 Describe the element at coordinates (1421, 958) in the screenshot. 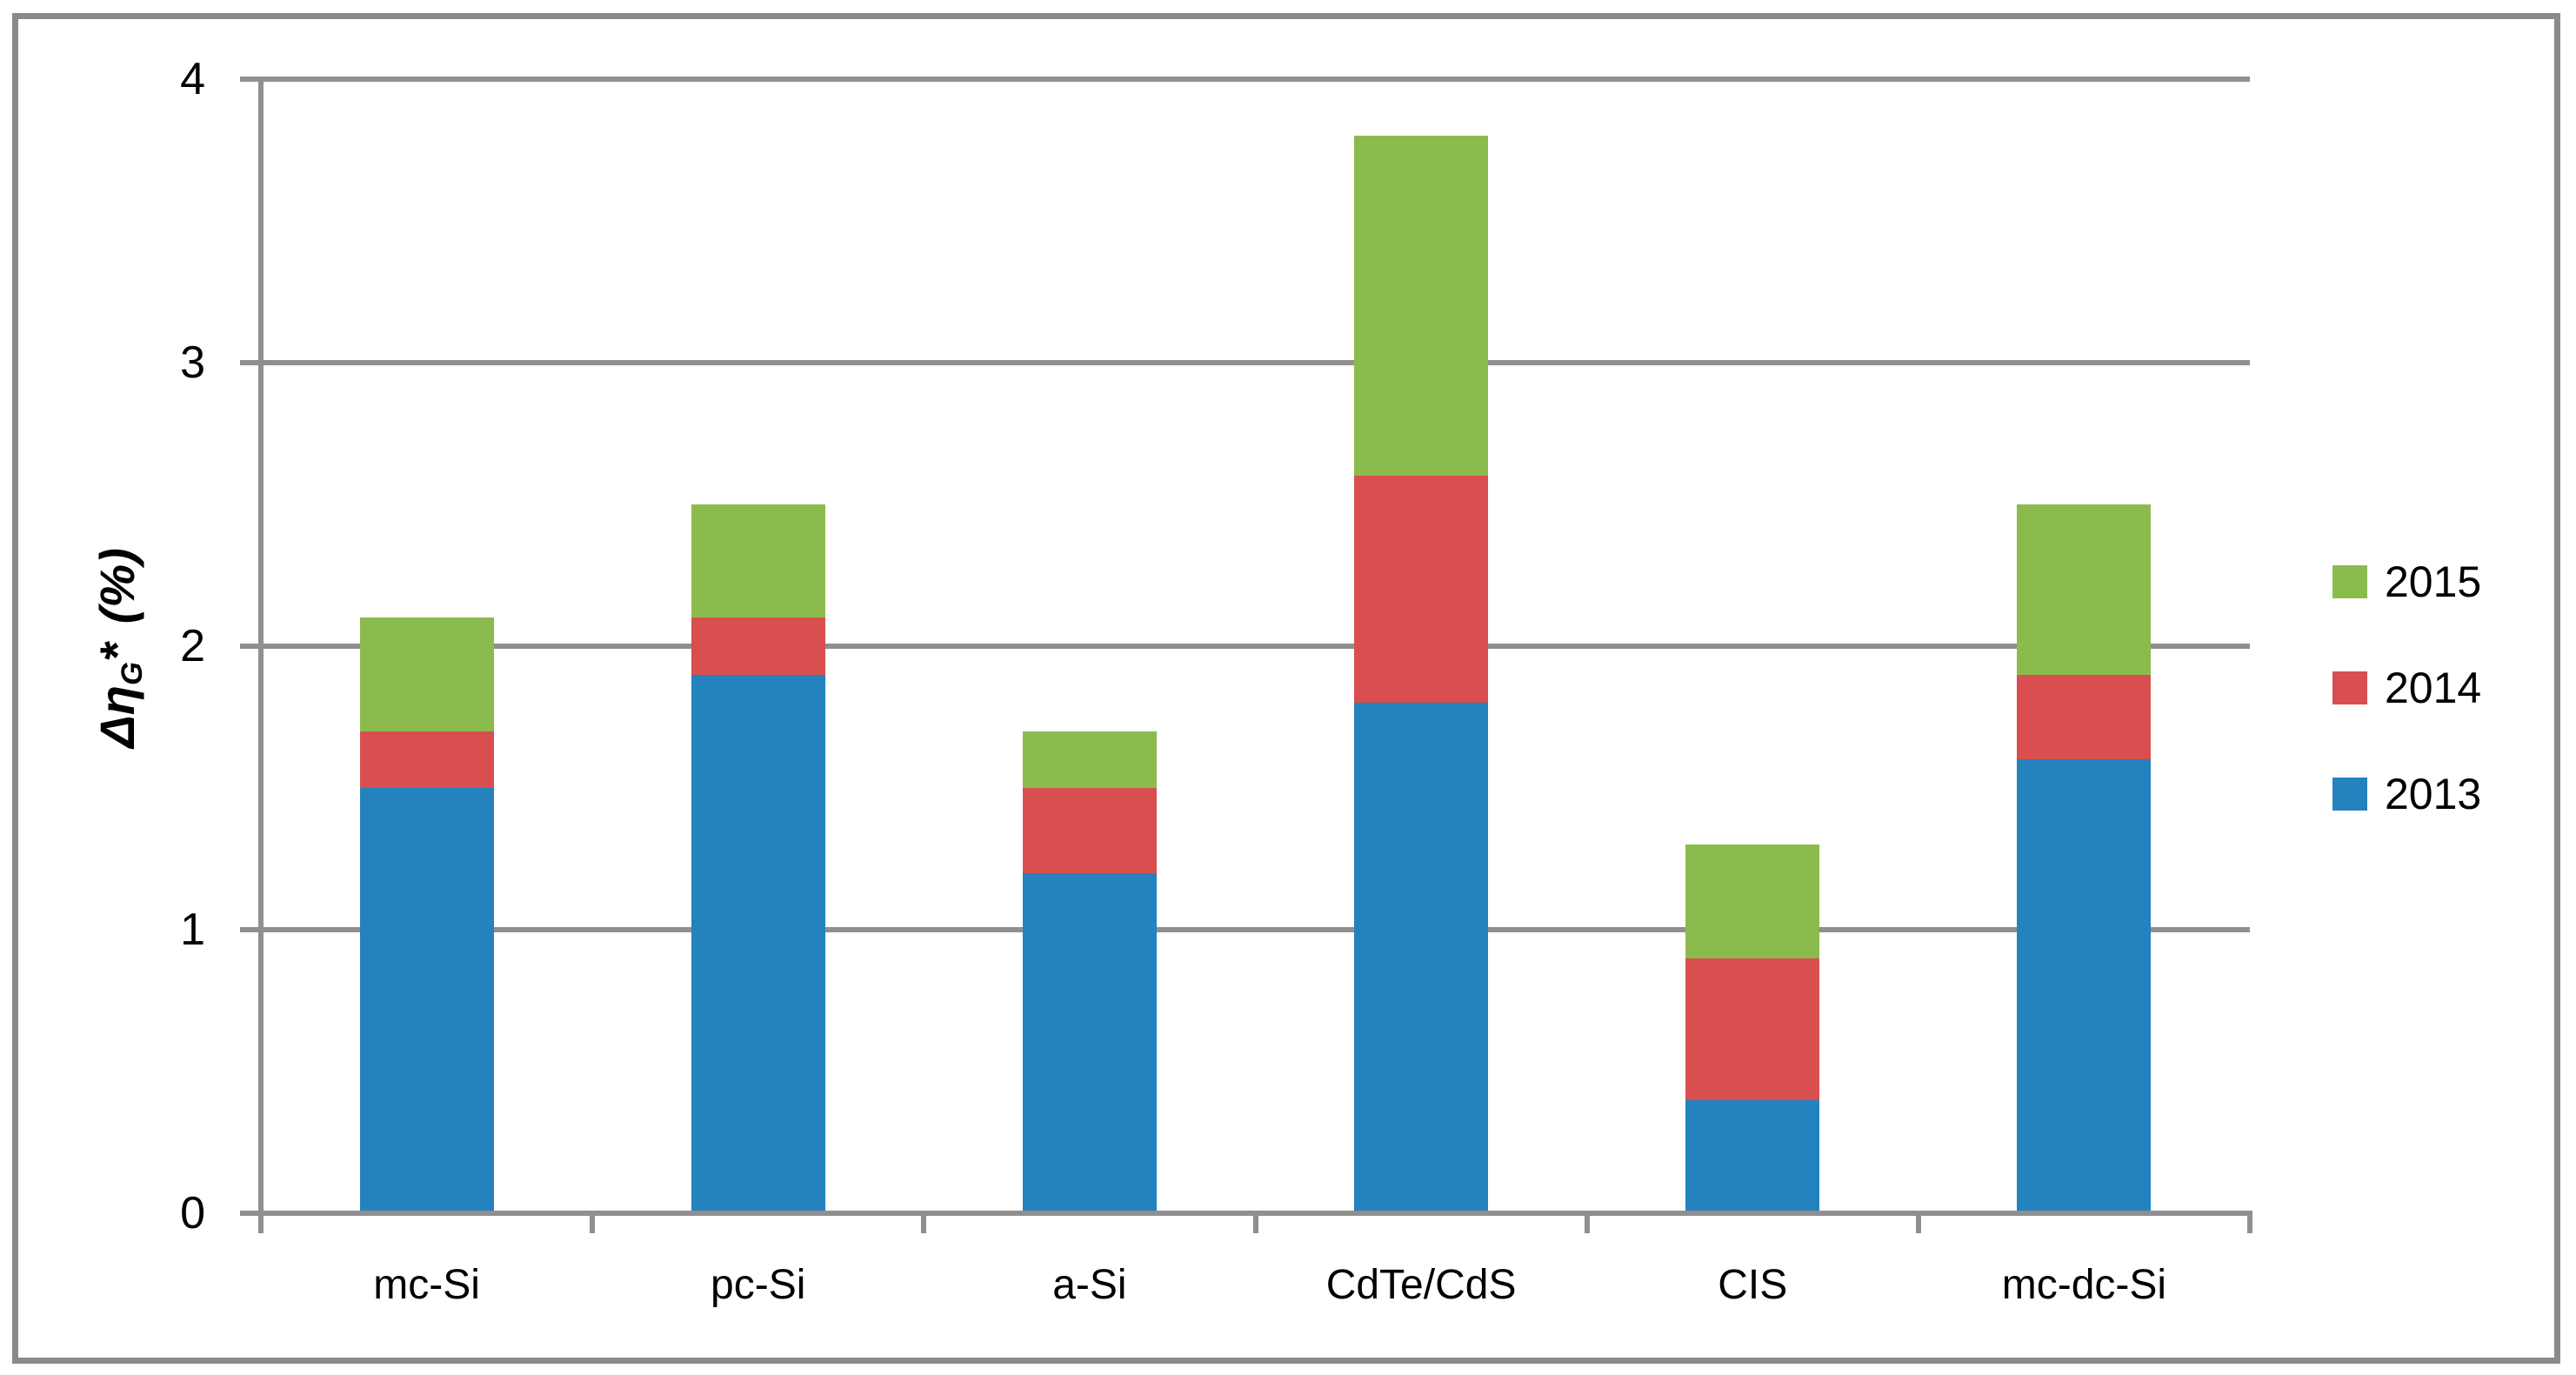

I see `bar-segment-2013-CdTe/CdS` at that location.